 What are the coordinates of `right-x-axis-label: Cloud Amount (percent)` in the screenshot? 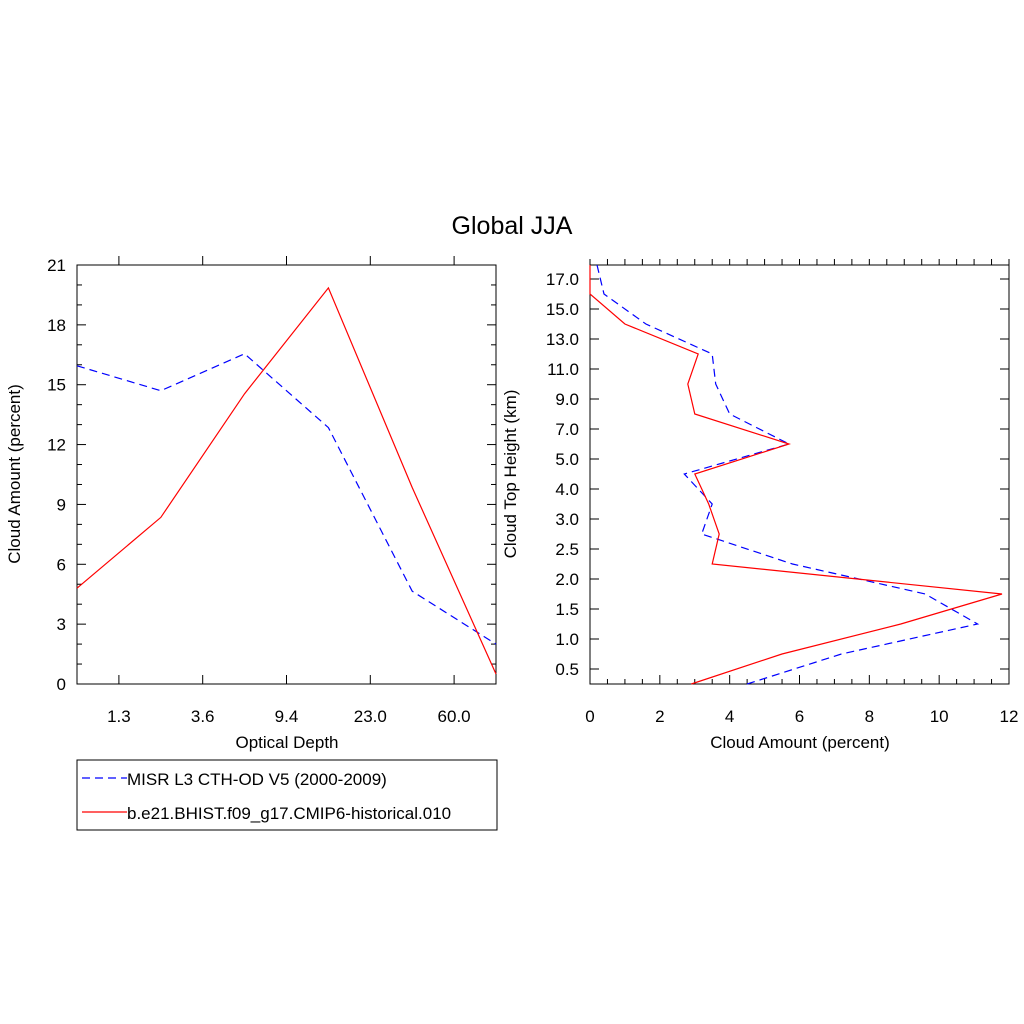 It's located at (800, 742).